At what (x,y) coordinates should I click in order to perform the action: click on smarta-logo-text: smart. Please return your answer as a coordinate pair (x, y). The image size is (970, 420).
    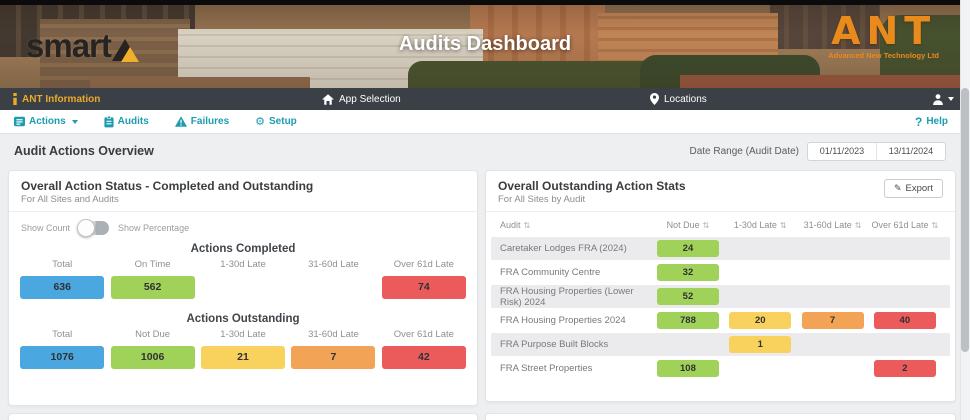
    Looking at the image, I should click on (69, 45).